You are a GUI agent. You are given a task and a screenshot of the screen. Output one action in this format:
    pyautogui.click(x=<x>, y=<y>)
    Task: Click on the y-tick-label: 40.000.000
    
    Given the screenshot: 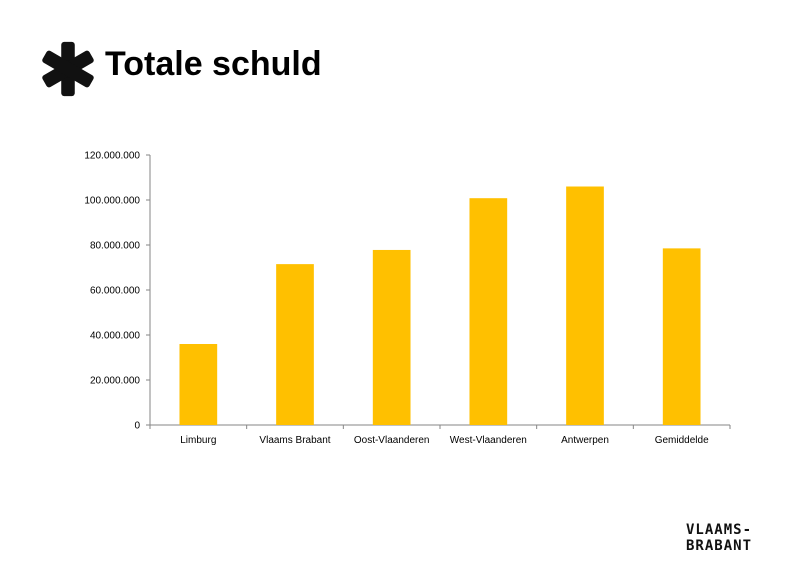 What is the action you would take?
    pyautogui.click(x=115, y=336)
    